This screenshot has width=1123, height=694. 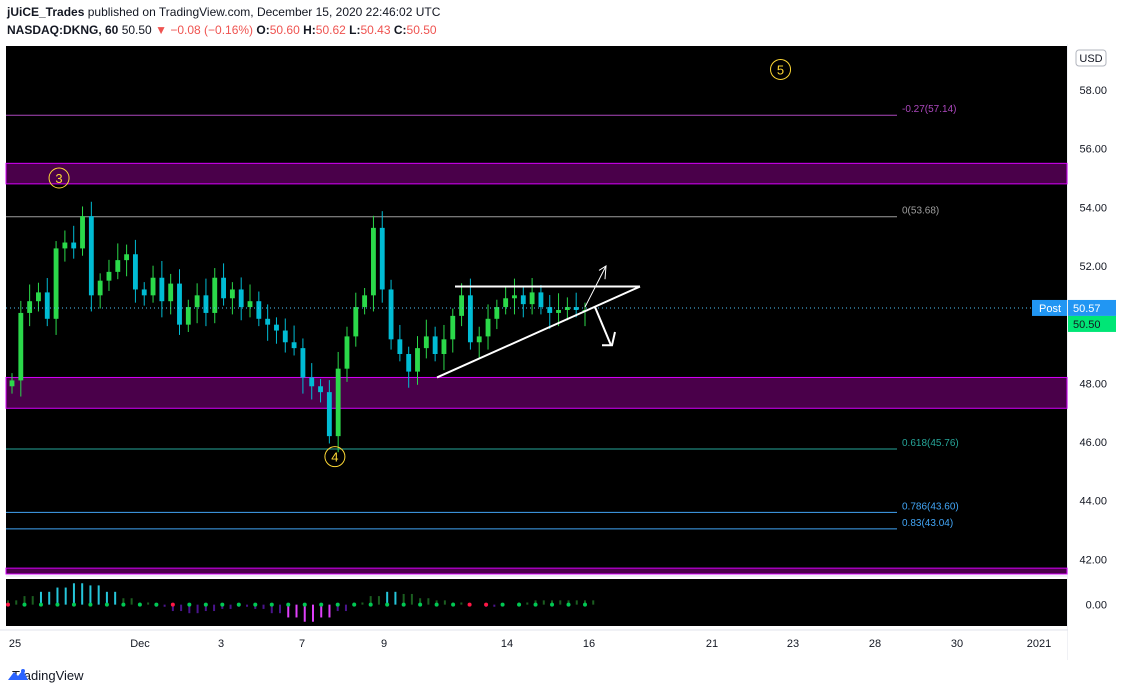 What do you see at coordinates (136, 30) in the screenshot?
I see `last-price: 50.50` at bounding box center [136, 30].